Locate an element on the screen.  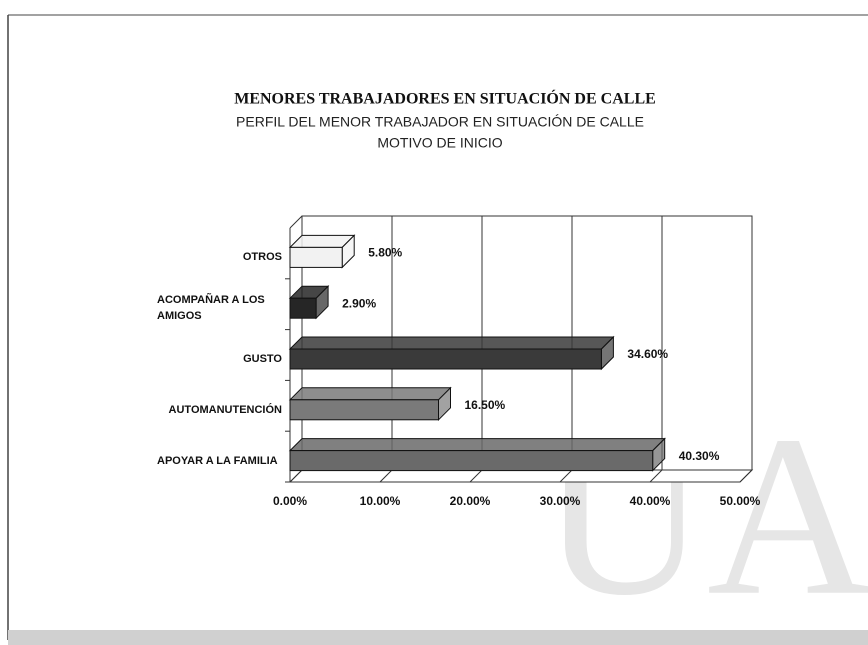
x-tick-label: 40.00% is located at coordinates (650, 501).